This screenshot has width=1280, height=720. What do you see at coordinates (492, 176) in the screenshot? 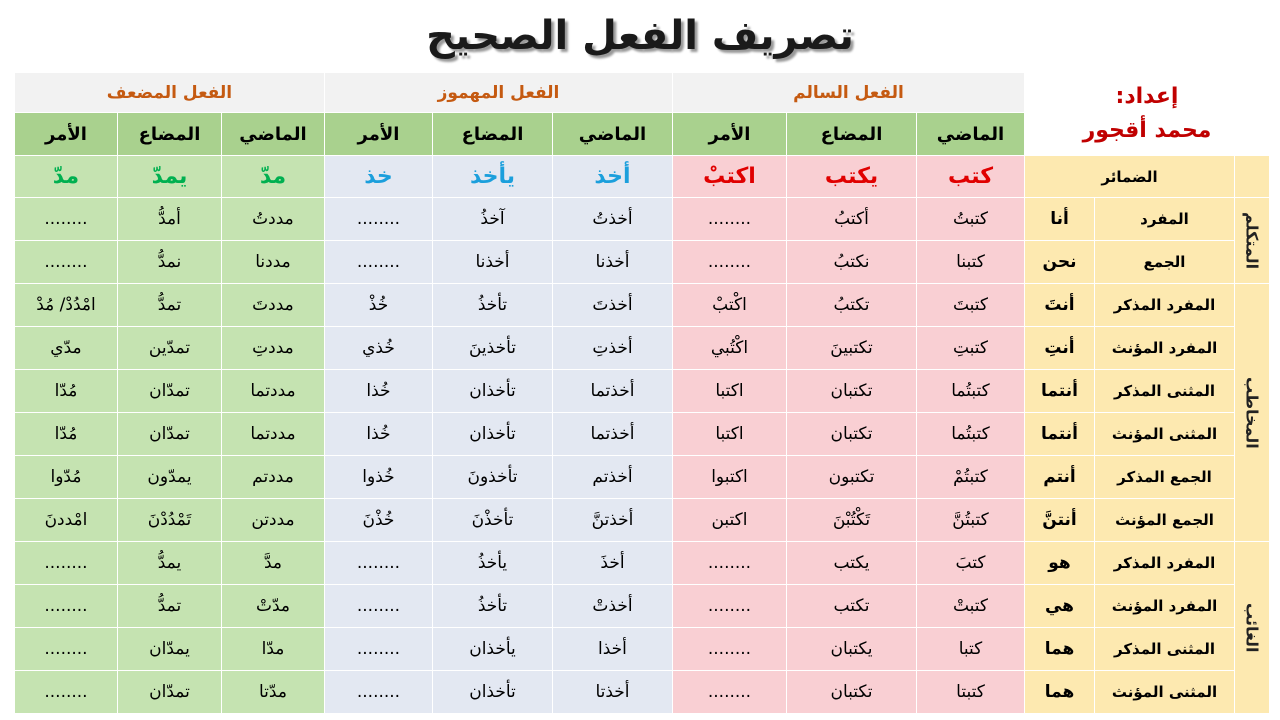
I see `example: يأخذ` at bounding box center [492, 176].